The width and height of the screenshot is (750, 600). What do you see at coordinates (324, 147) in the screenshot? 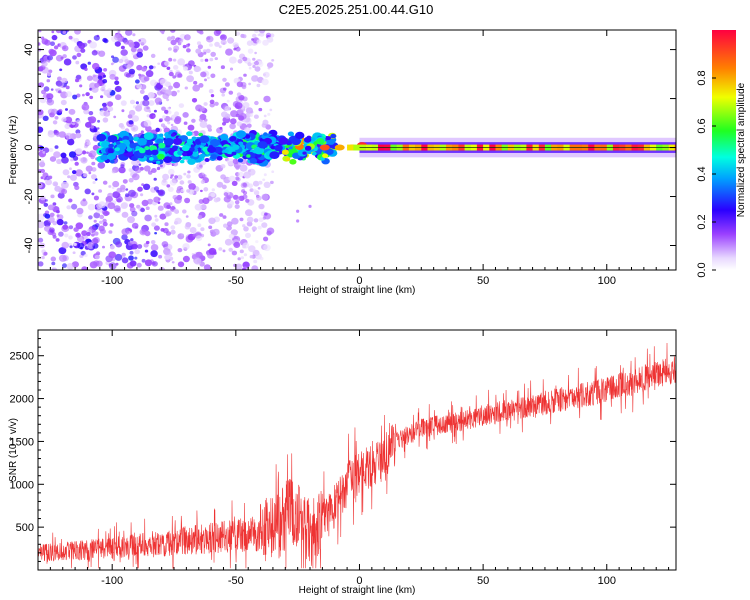
I see `spectrogram-peak` at bounding box center [324, 147].